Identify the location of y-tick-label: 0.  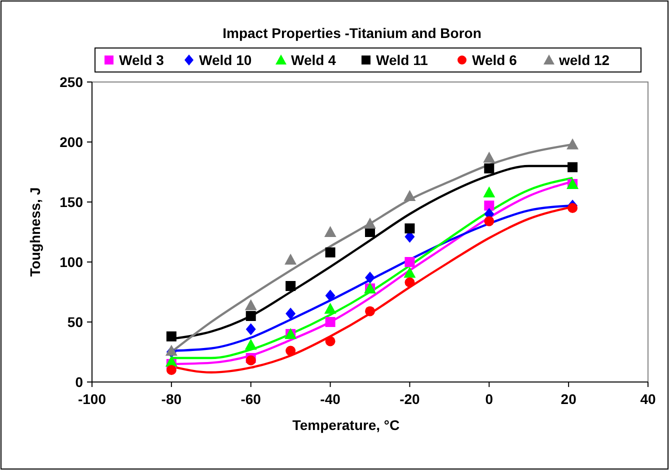
(79, 382).